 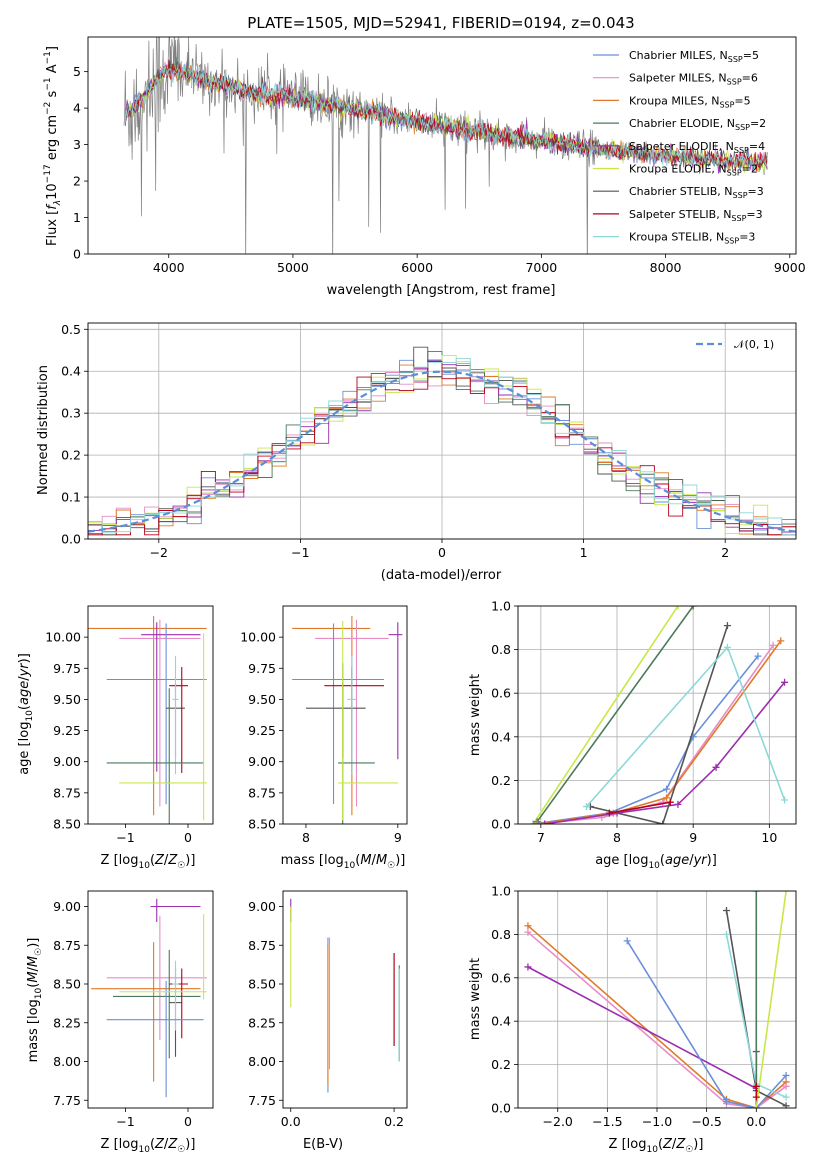 I want to click on age_vs_mass-ytick-label: 8.75, so click(x=262, y=792).